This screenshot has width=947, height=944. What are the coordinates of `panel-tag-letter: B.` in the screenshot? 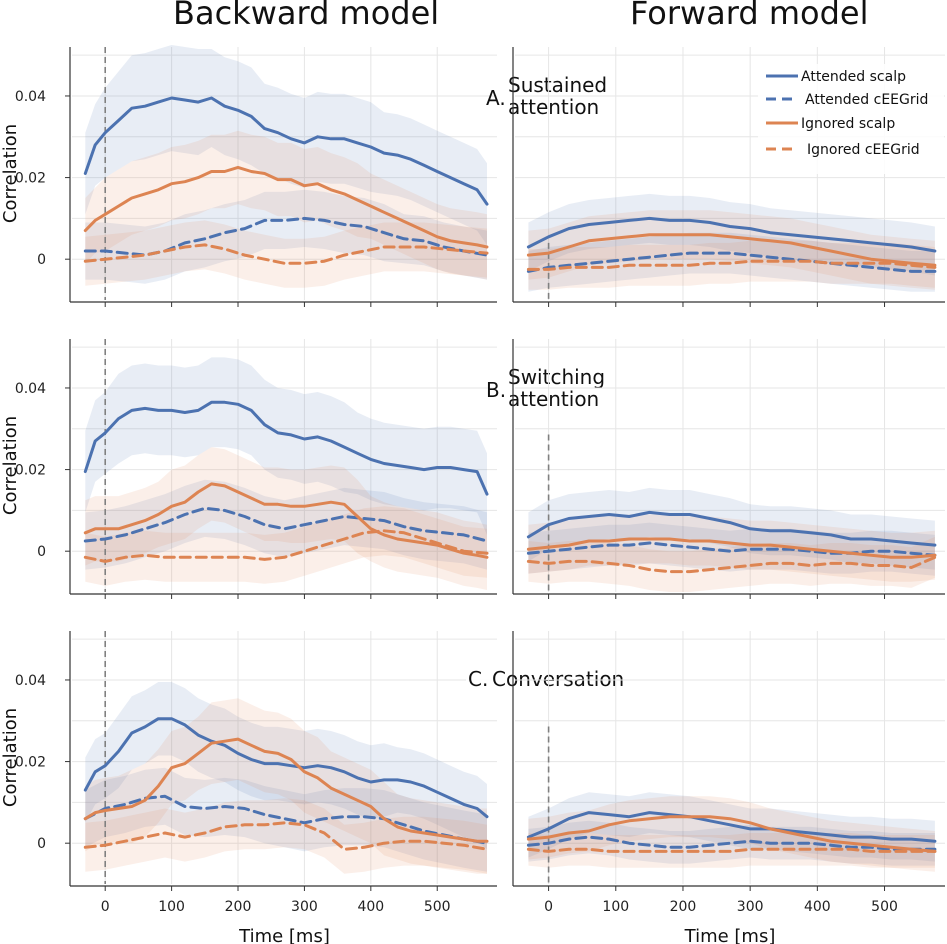 It's located at (496, 390).